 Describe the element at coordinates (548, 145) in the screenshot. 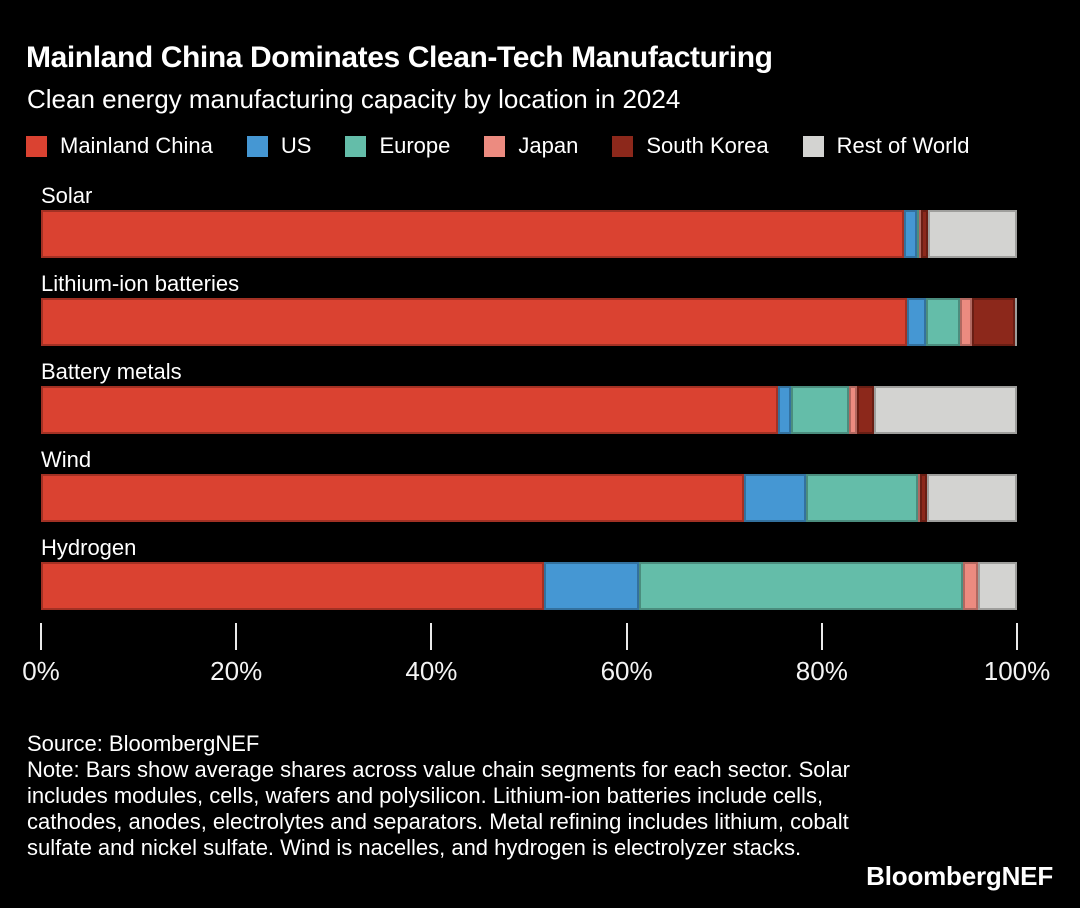

I see `legend-label: Japan` at that location.